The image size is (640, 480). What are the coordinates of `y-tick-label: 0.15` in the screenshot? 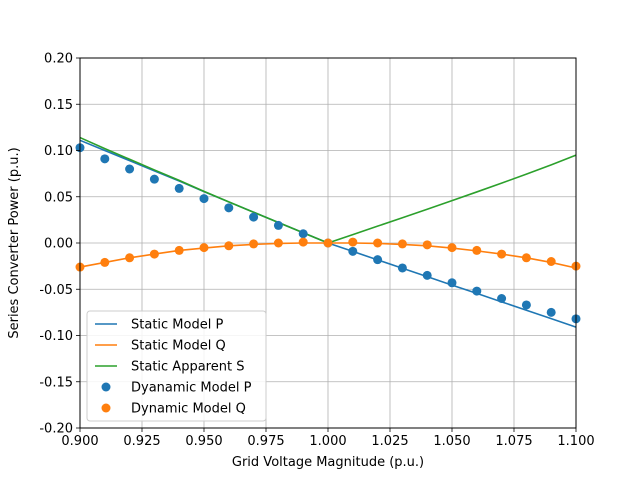 It's located at (58, 105).